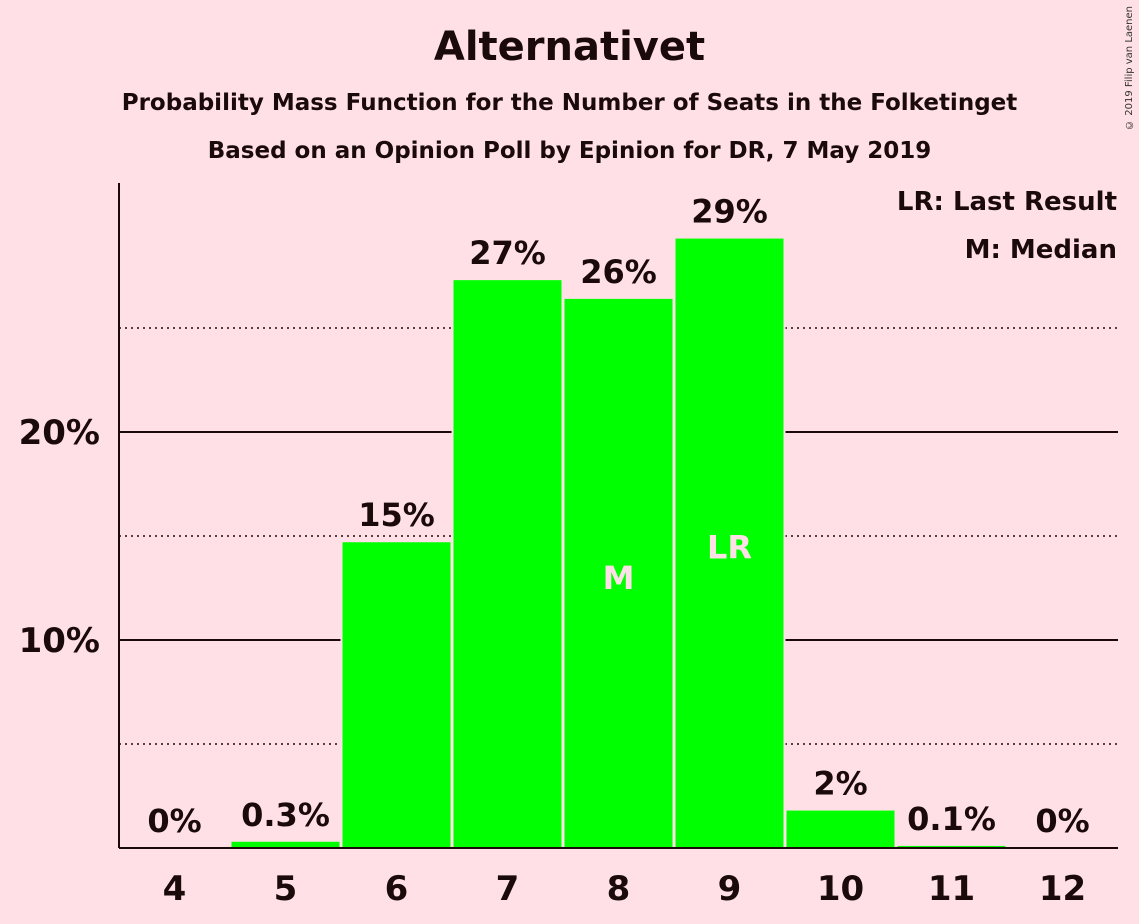 The width and height of the screenshot is (1139, 924). What do you see at coordinates (840, 784) in the screenshot?
I see `value-label: 2%` at bounding box center [840, 784].